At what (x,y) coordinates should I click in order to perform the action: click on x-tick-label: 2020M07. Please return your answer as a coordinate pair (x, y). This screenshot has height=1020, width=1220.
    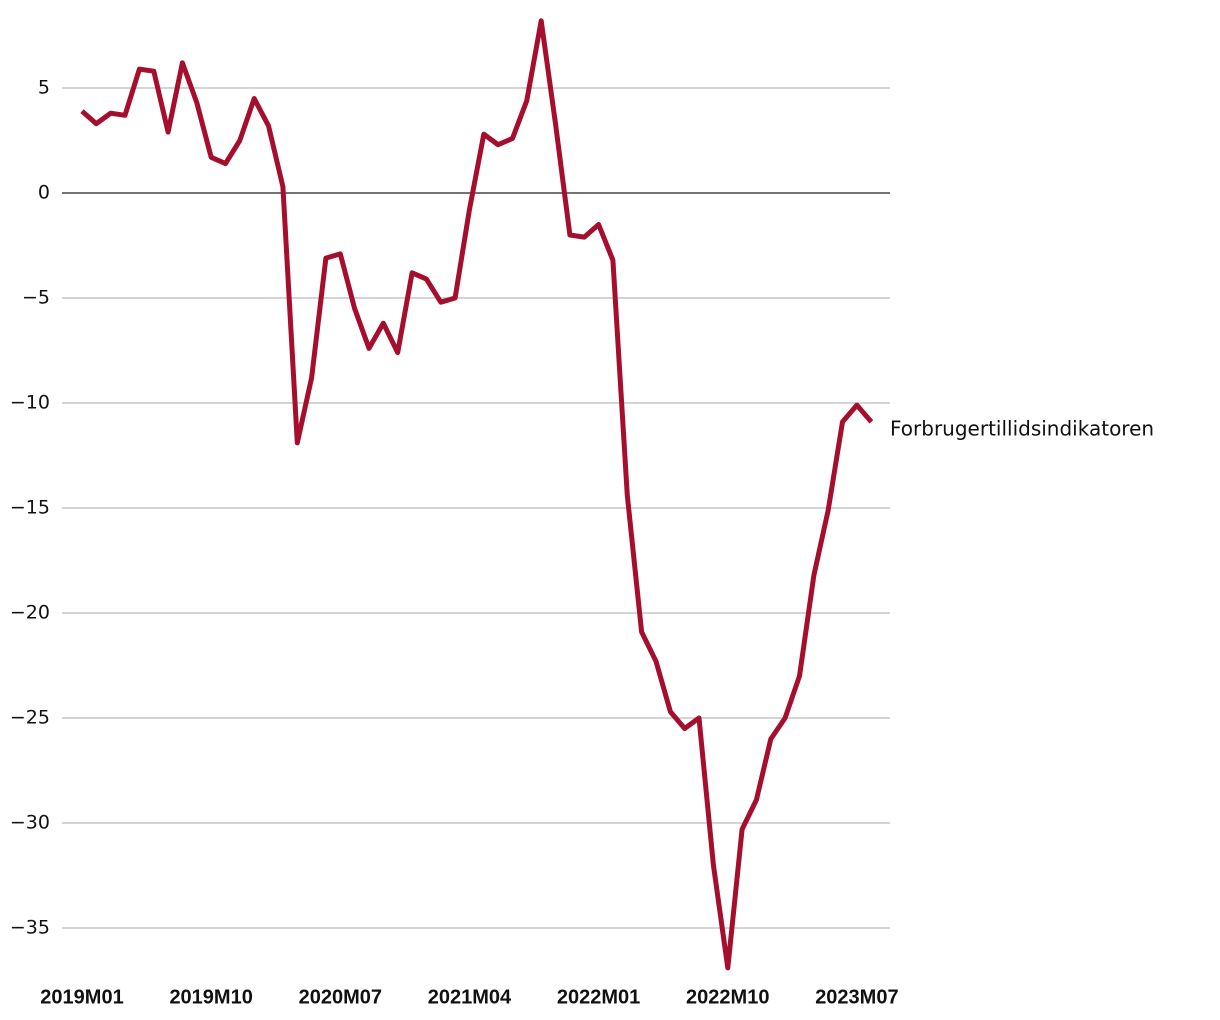
    Looking at the image, I should click on (340, 997).